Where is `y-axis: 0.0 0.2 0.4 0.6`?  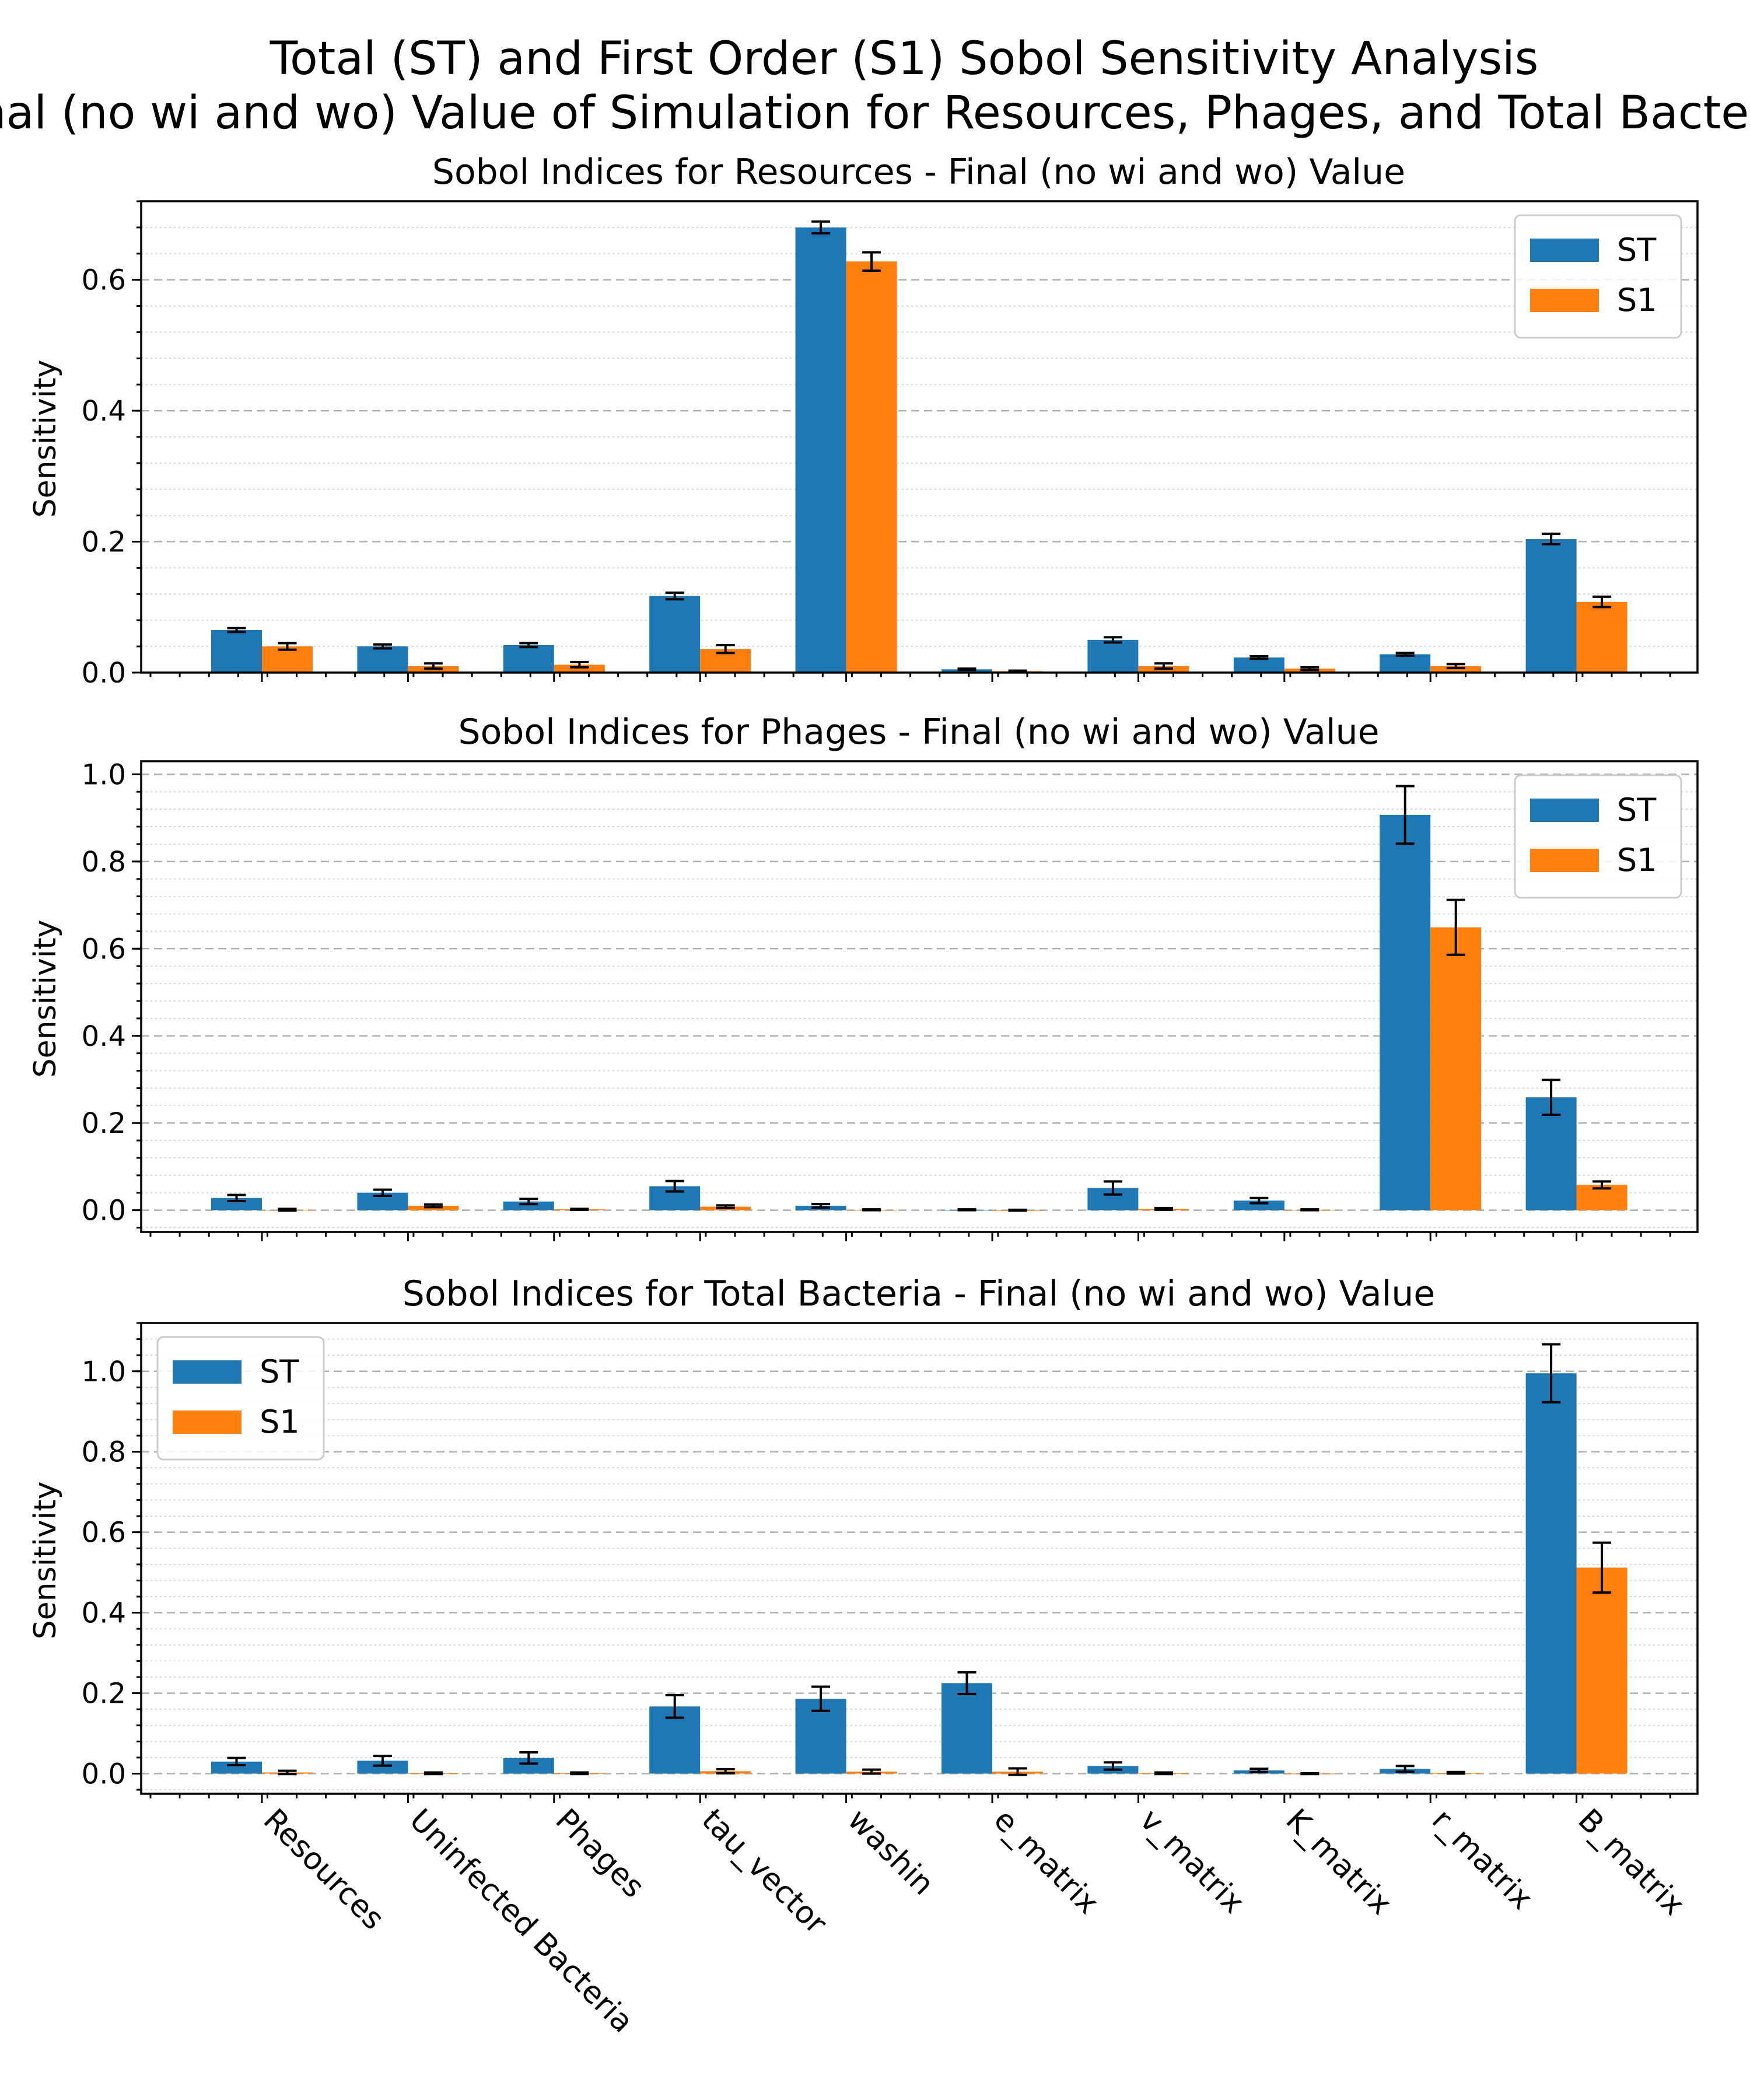
y-axis: 0.0 0.2 0.4 0.6 is located at coordinates (111, 445).